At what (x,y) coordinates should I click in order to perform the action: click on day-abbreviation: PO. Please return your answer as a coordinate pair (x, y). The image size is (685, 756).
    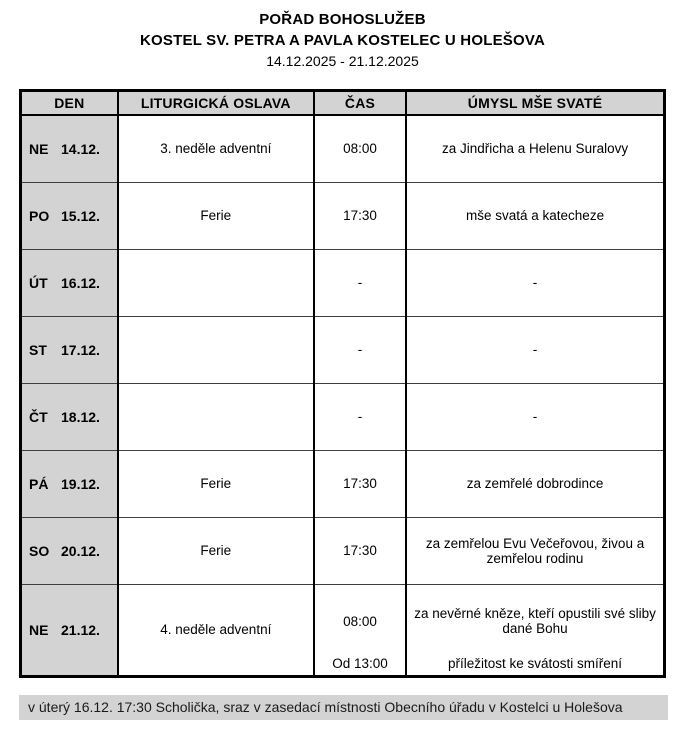
    Looking at the image, I should click on (39, 215).